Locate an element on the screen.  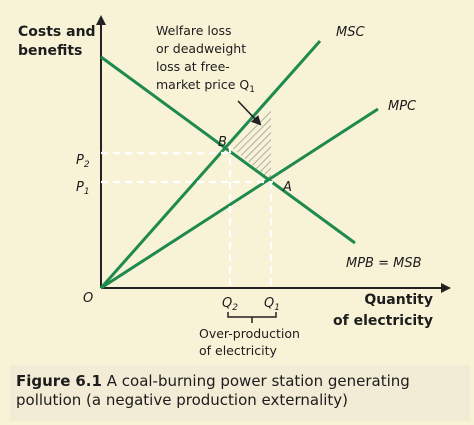
welfare-note-line4: market price Q1 is located at coordinates (205, 86).